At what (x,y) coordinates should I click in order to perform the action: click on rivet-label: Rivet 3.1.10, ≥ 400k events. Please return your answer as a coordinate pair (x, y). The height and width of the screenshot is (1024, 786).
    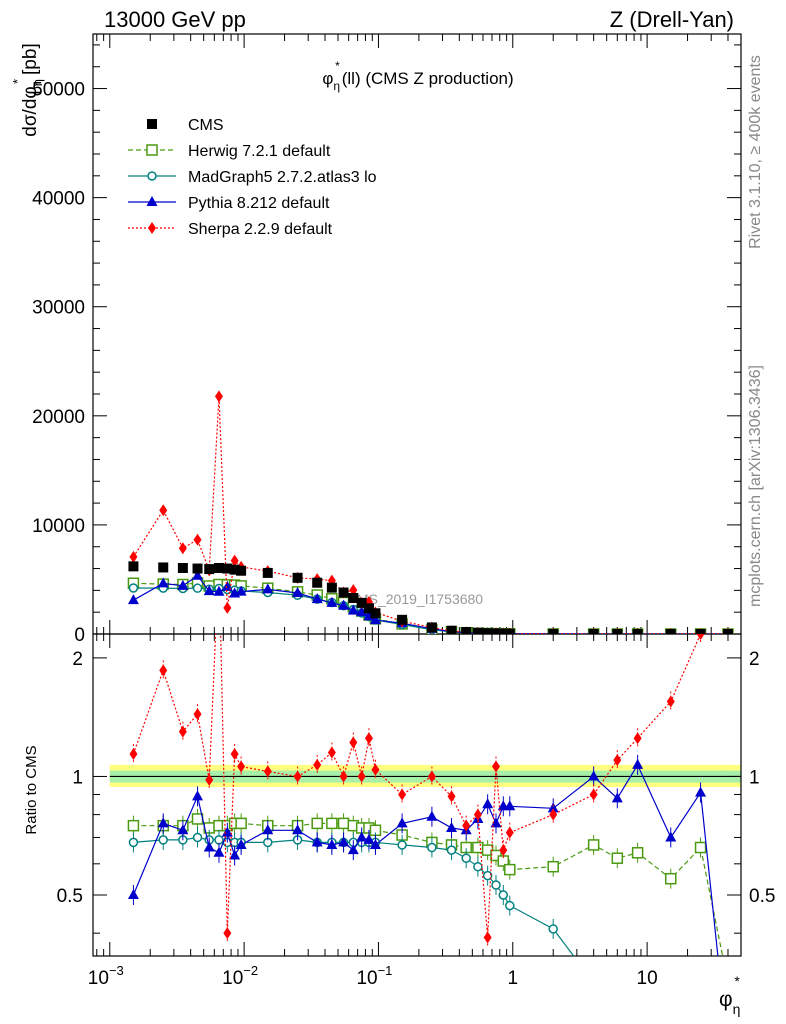
    Looking at the image, I should click on (755, 152).